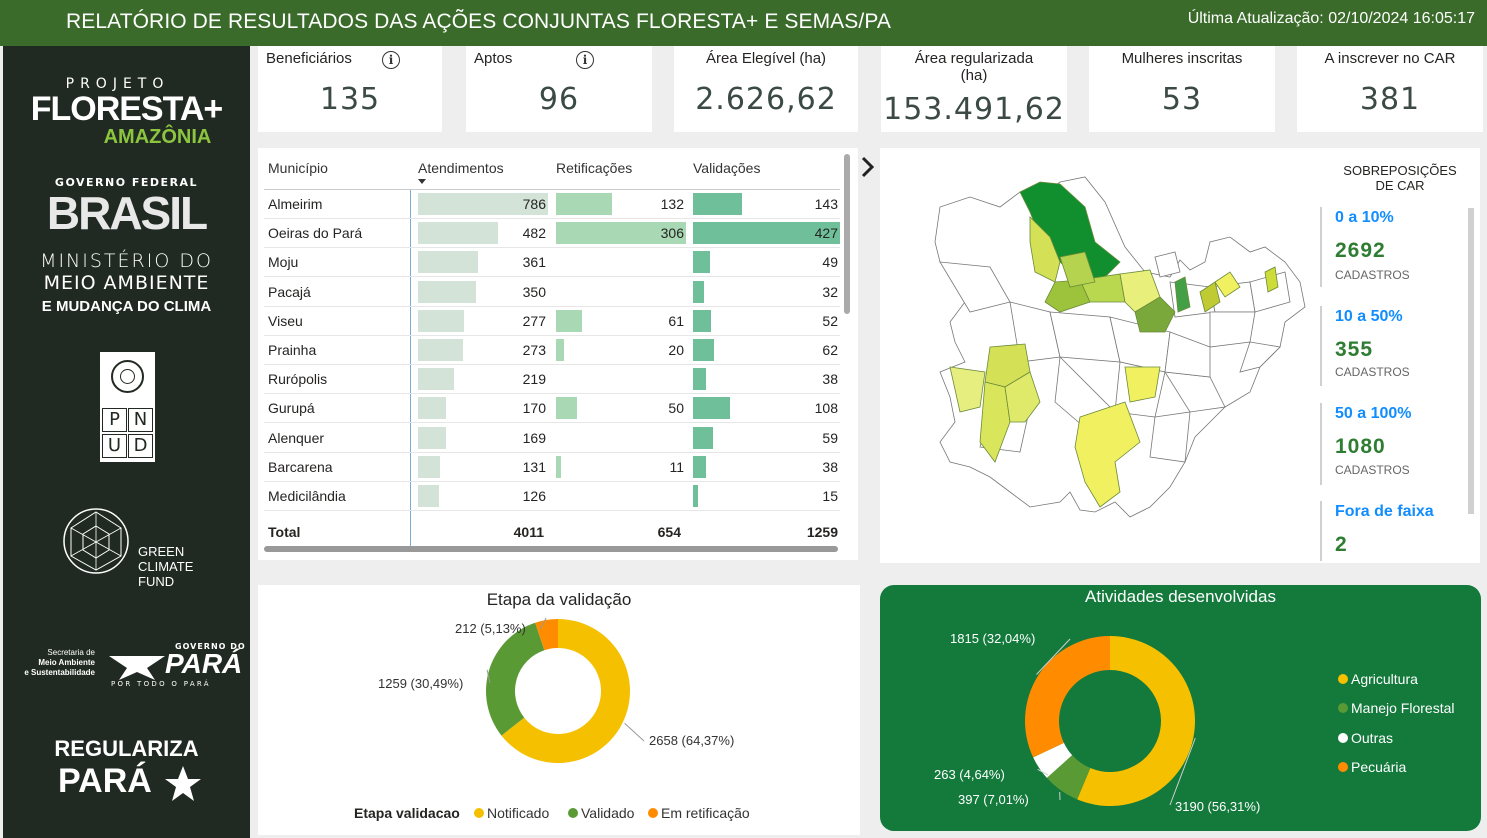 This screenshot has height=838, width=1487. What do you see at coordinates (1067, 697) in the screenshot?
I see `donut-slice-pecu-ria` at bounding box center [1067, 697].